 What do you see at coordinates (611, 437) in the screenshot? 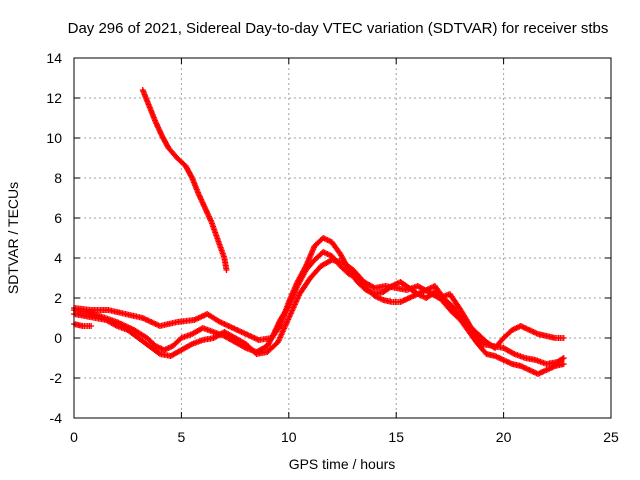
I see `x-tick-label: 25` at bounding box center [611, 437].